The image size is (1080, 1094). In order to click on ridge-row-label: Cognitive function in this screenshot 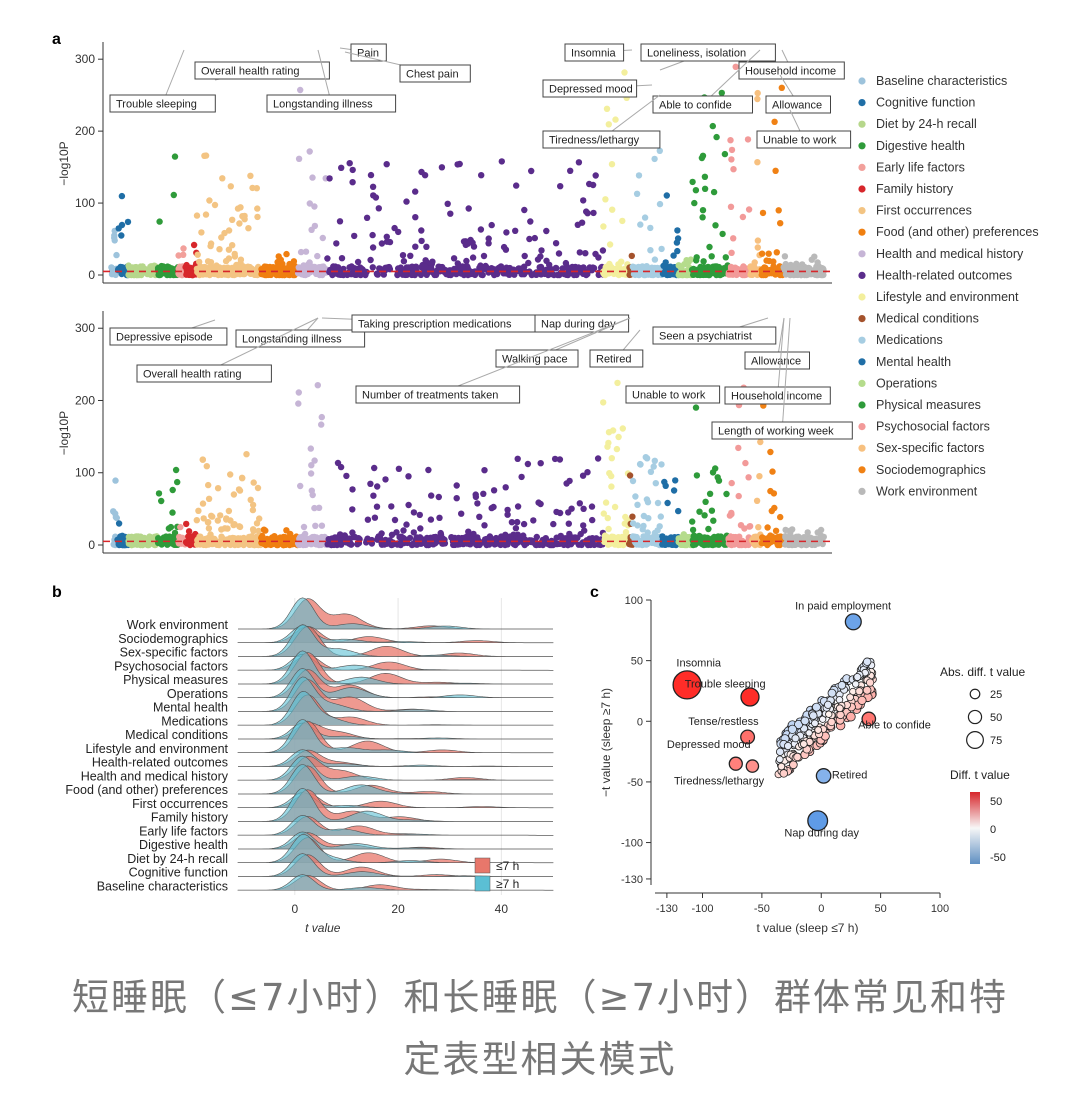, I will do `click(178, 873)`.